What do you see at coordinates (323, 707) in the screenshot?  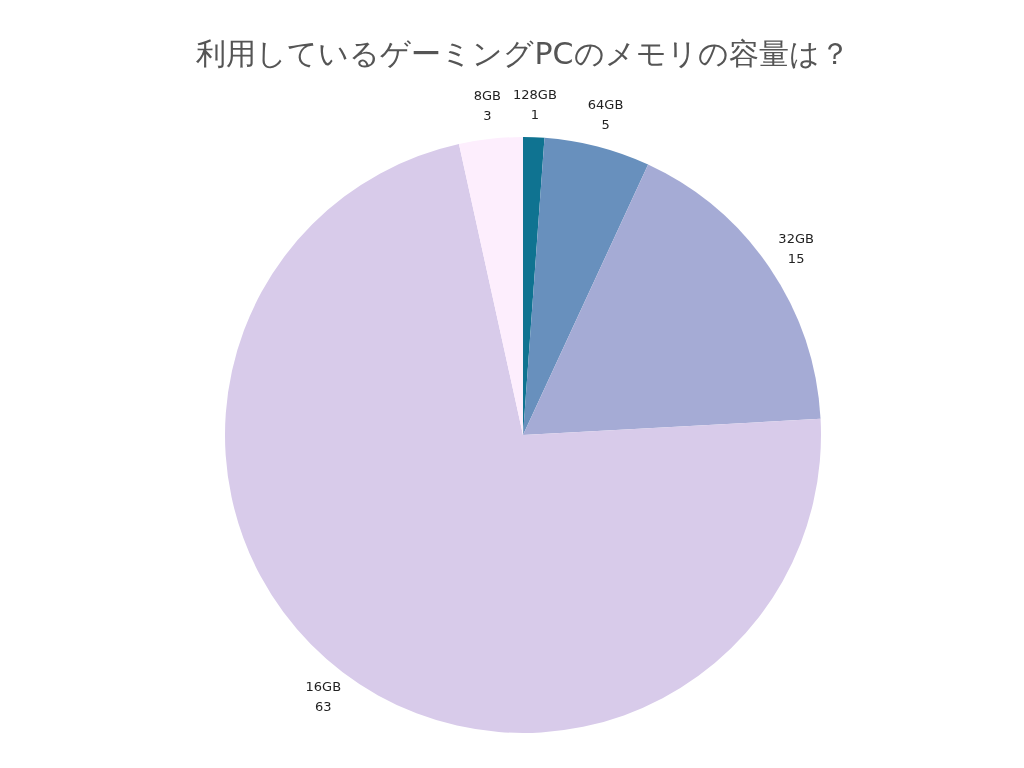 I see `data-label: 63` at bounding box center [323, 707].